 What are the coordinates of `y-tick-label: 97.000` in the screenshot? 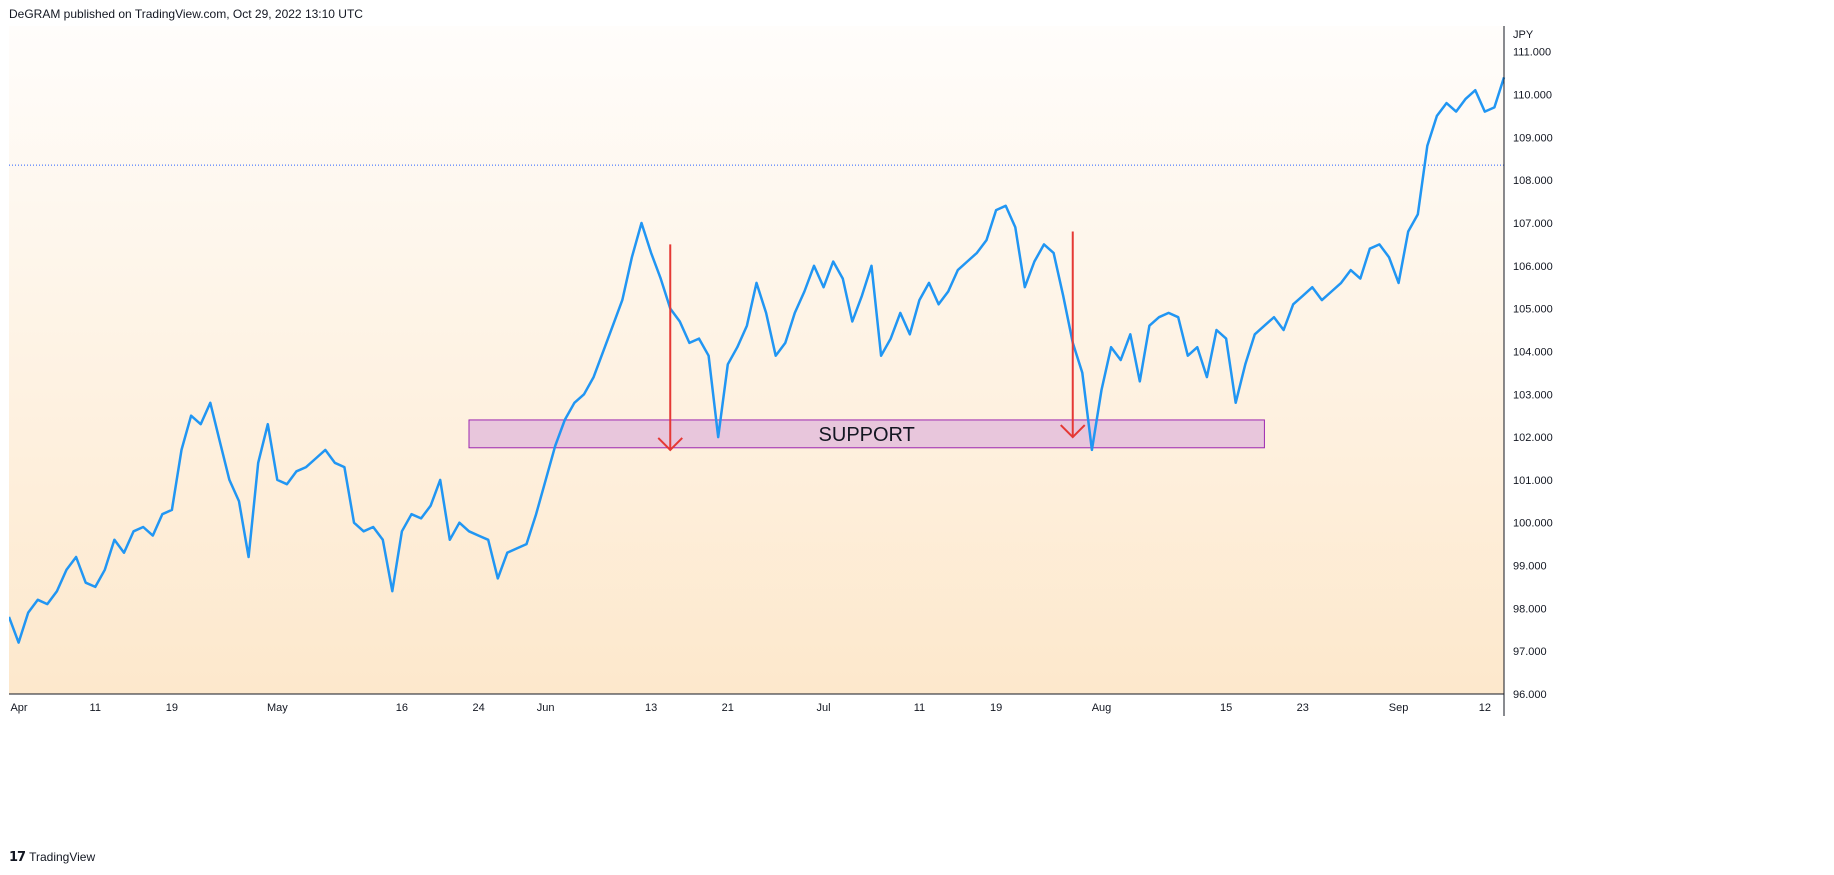 It's located at (1530, 652).